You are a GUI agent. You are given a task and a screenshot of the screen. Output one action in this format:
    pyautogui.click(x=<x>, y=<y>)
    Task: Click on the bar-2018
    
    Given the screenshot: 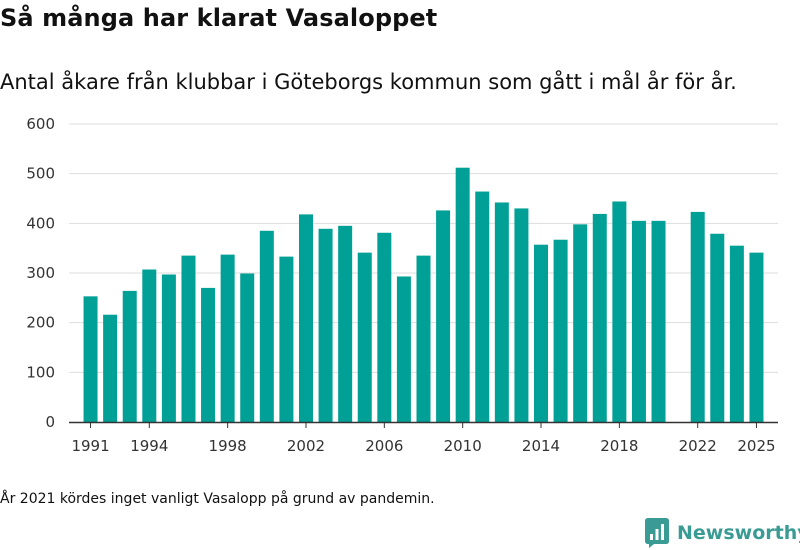 What is the action you would take?
    pyautogui.click(x=619, y=311)
    